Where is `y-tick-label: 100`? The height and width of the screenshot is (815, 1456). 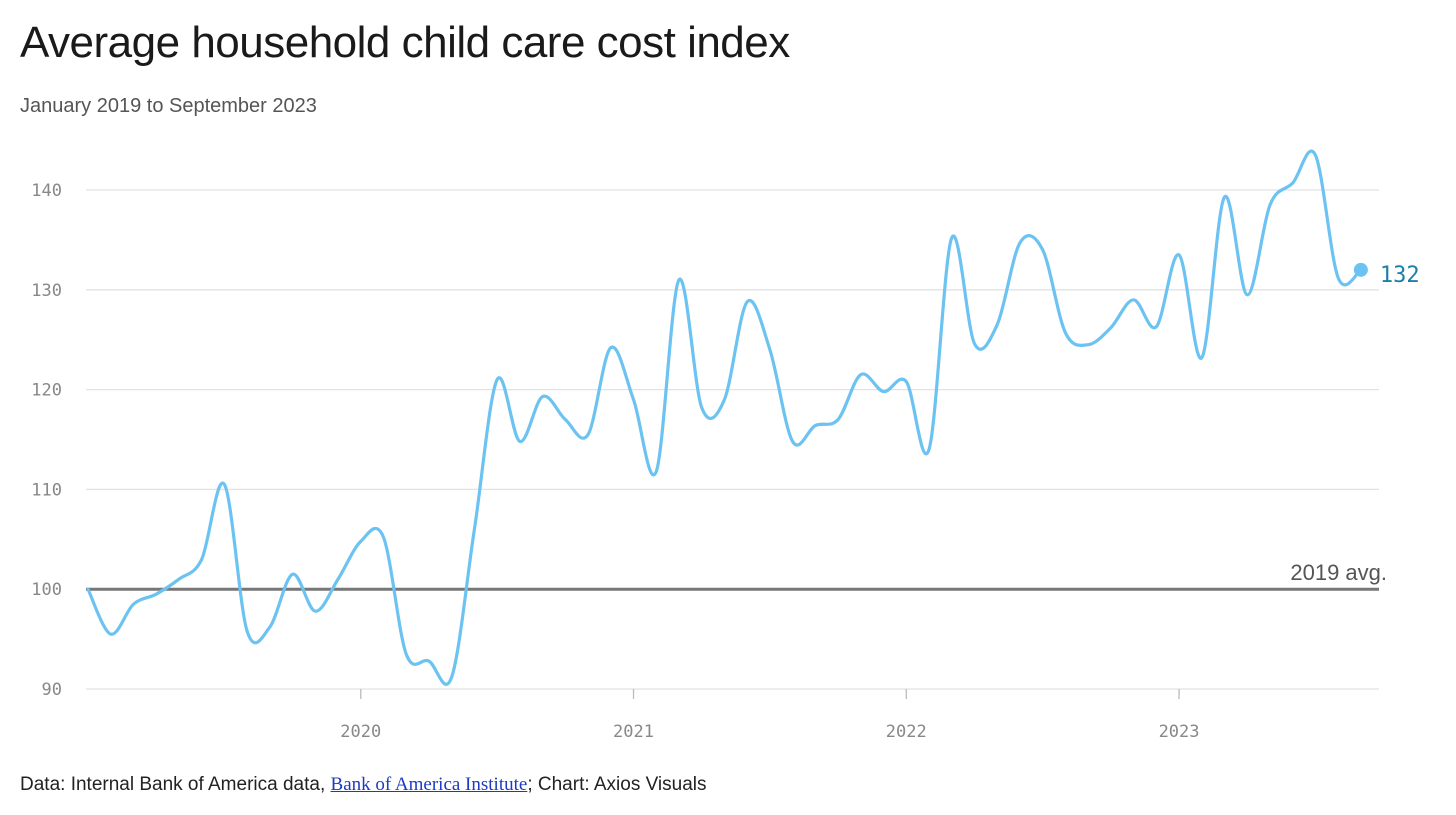 y-tick-label: 100 is located at coordinates (46, 590).